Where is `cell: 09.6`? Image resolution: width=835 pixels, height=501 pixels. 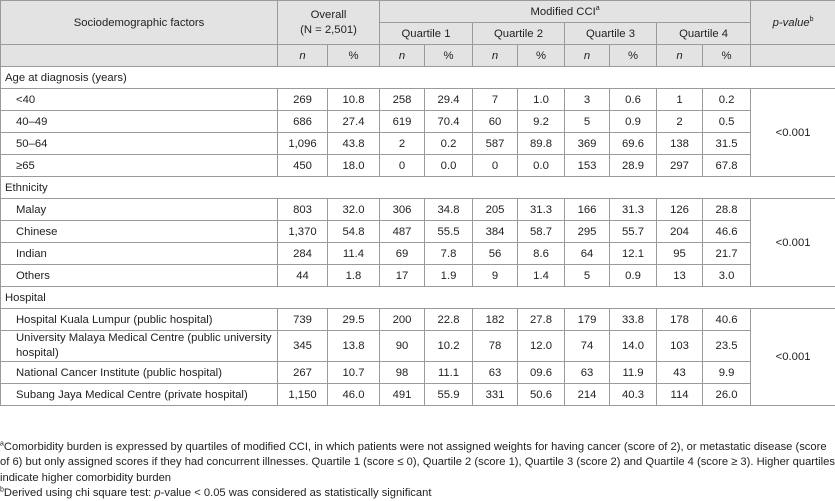
cell: 09.6 is located at coordinates (541, 373).